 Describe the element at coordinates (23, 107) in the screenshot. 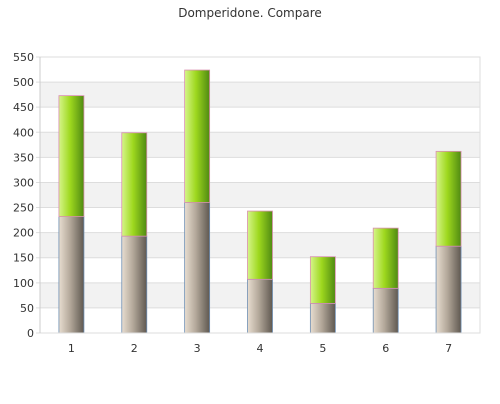

I see `y-tick-label: 450` at that location.